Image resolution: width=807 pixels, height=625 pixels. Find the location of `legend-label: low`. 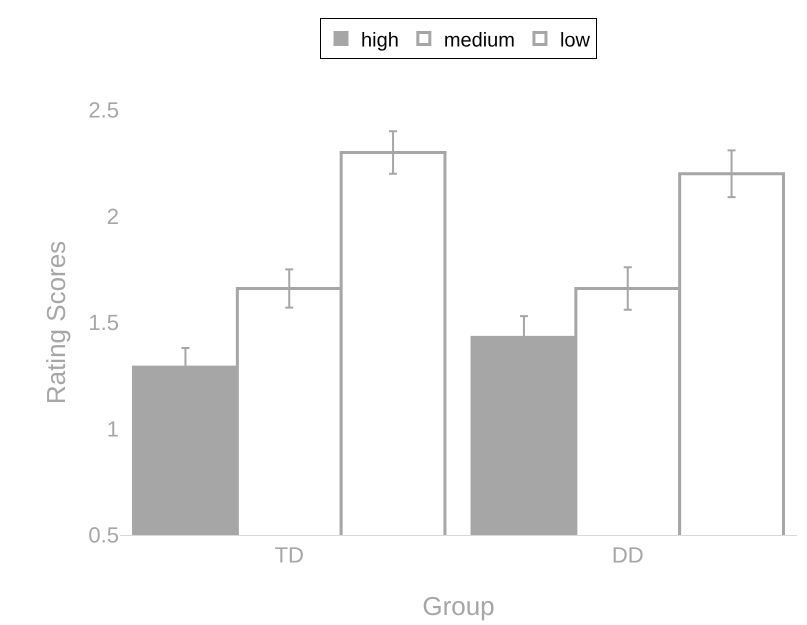

legend-label: low is located at coordinates (575, 40).